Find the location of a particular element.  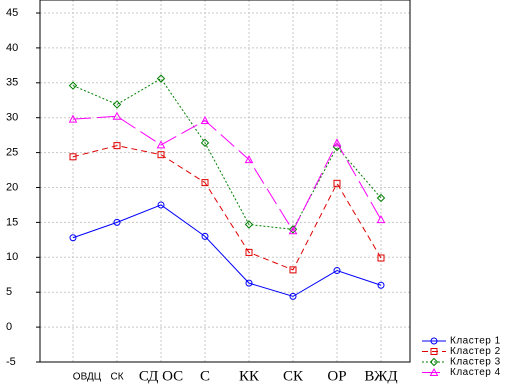

y-tick-label: 20 is located at coordinates (12, 187).